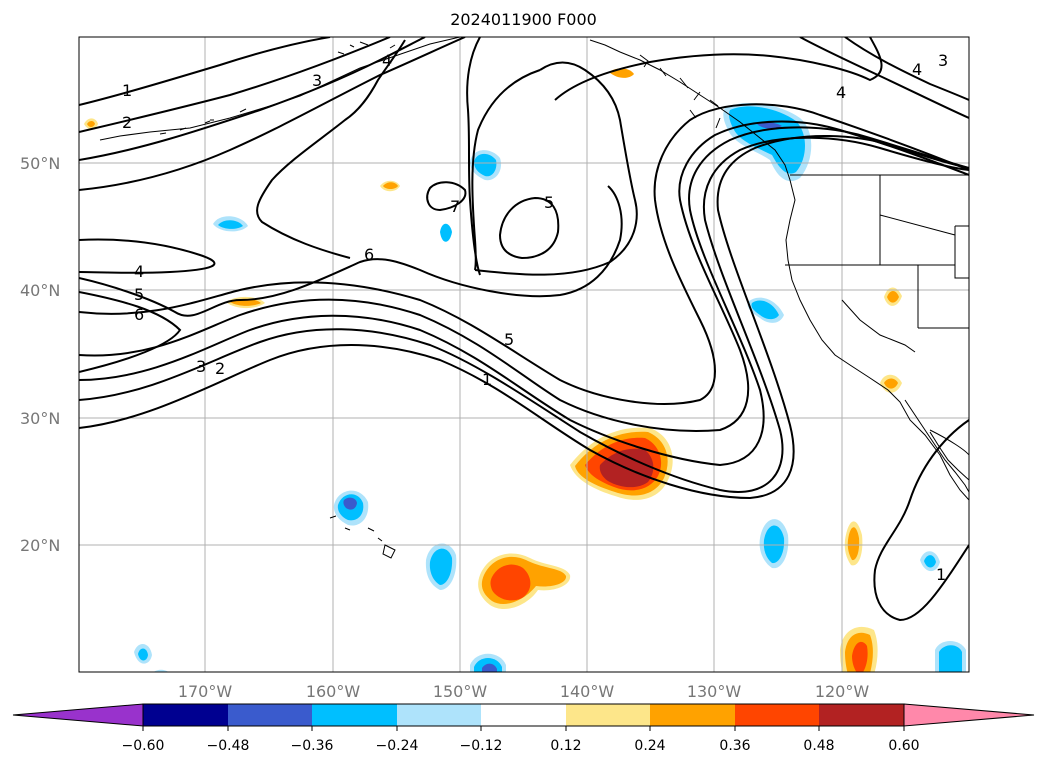  What do you see at coordinates (460, 691) in the screenshot?
I see `lon-label-150w: 150°W` at bounding box center [460, 691].